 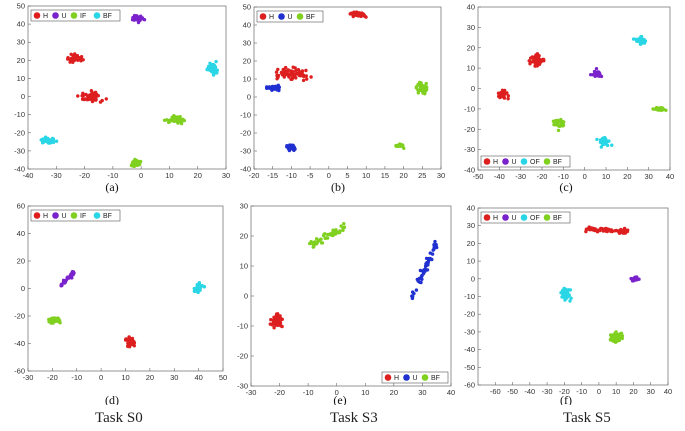 I want to click on x-tick-label: 40, so click(x=670, y=176).